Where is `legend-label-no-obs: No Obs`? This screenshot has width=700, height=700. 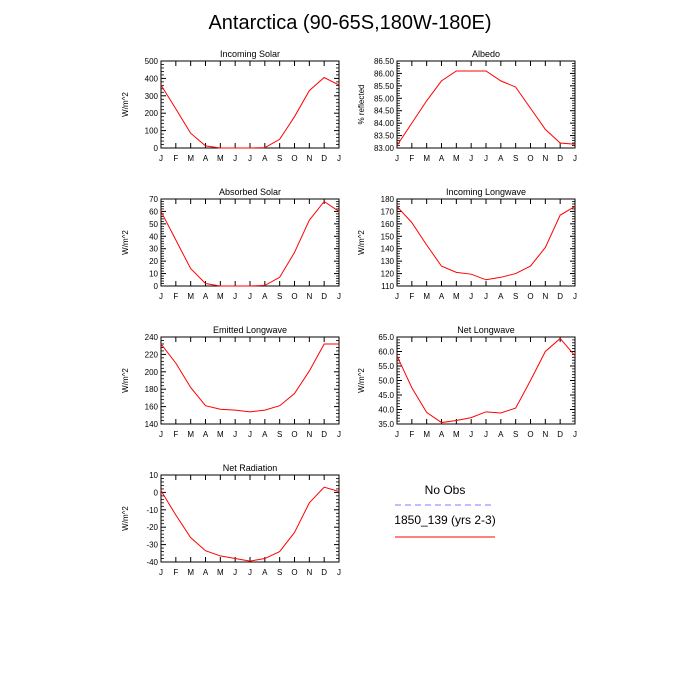 legend-label-no-obs: No Obs is located at coordinates (445, 490).